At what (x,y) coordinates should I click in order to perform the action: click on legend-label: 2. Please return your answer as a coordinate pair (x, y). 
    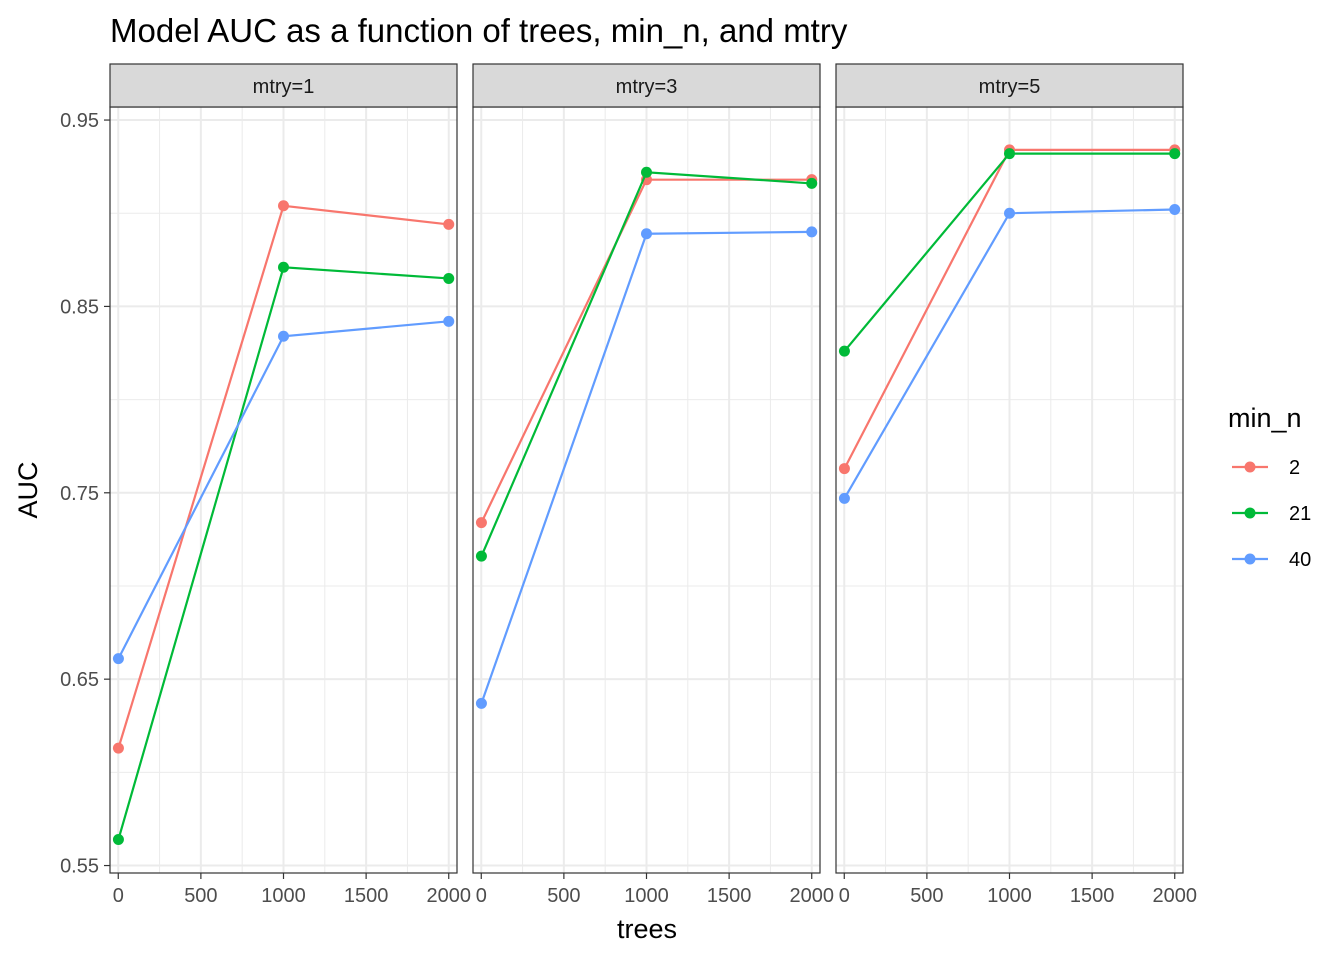
    Looking at the image, I should click on (1294, 468).